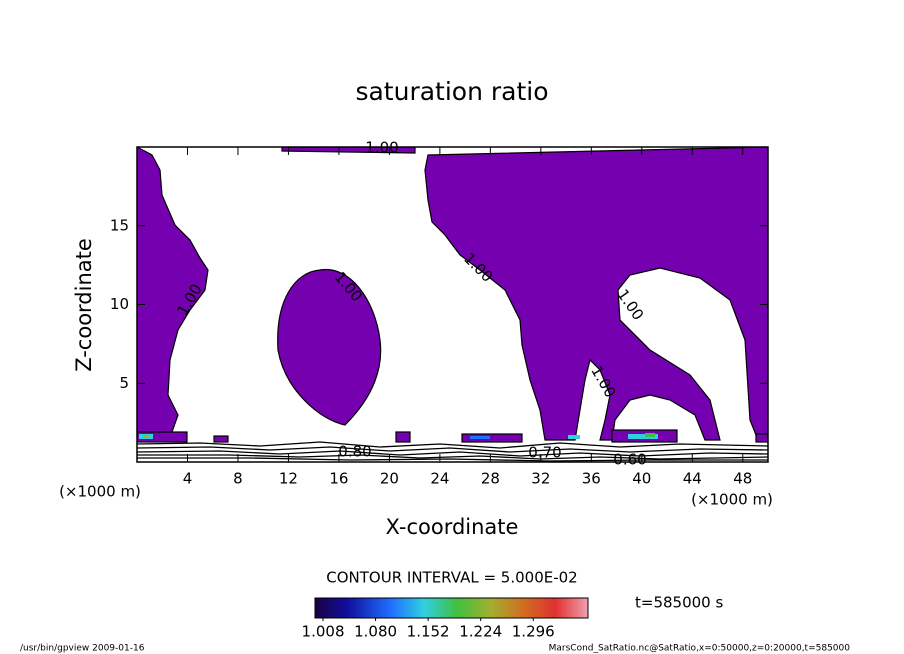  What do you see at coordinates (238, 479) in the screenshot?
I see `x-tick-label: 8` at bounding box center [238, 479].